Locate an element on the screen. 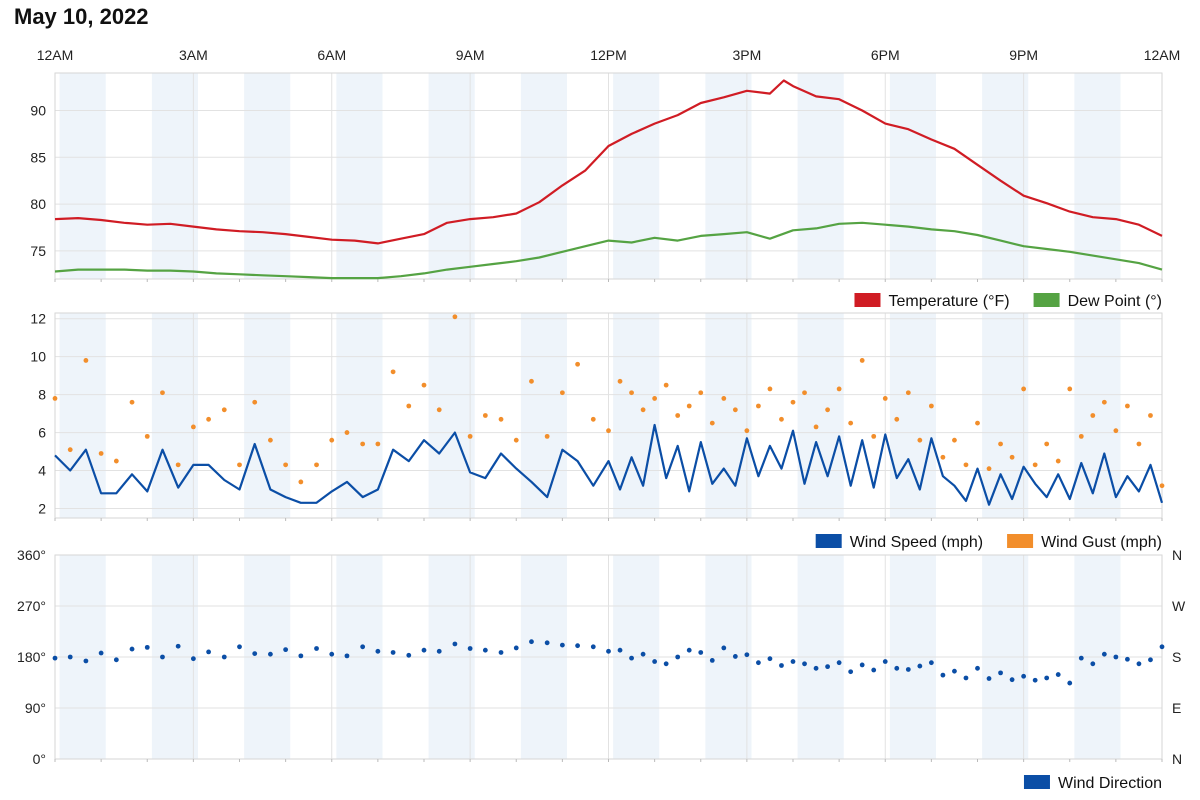  legend-label: Temperature (°F) is located at coordinates (948, 301).